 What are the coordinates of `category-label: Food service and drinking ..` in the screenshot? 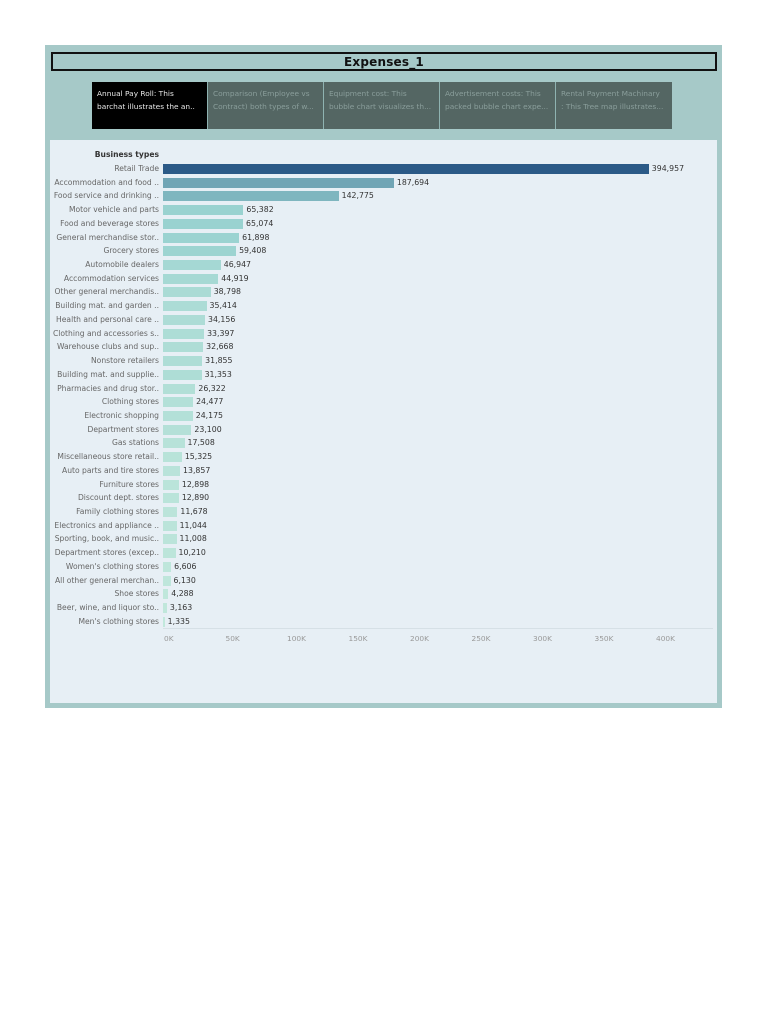 It's located at (106, 196).